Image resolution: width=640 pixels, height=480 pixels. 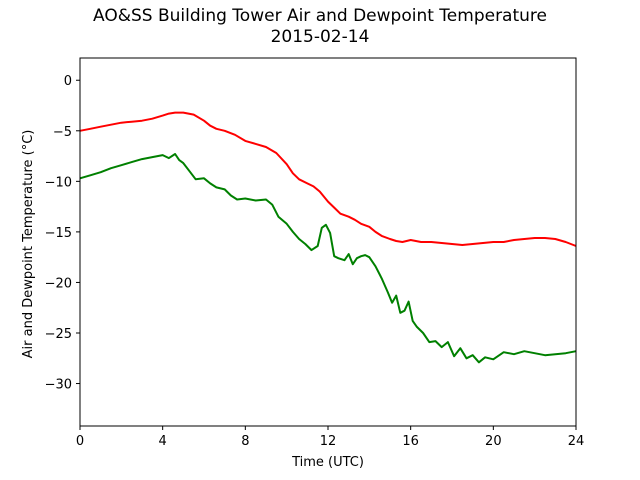 I want to click on x-tick-label: 16, so click(x=410, y=441).